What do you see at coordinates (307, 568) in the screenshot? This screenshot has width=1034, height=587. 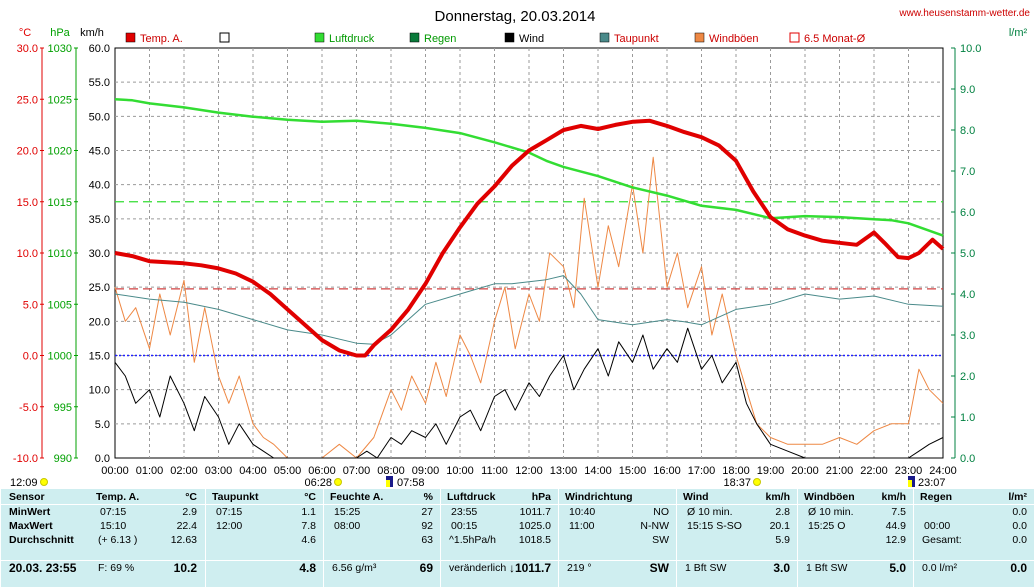 I see `current-value: 4.8` at bounding box center [307, 568].